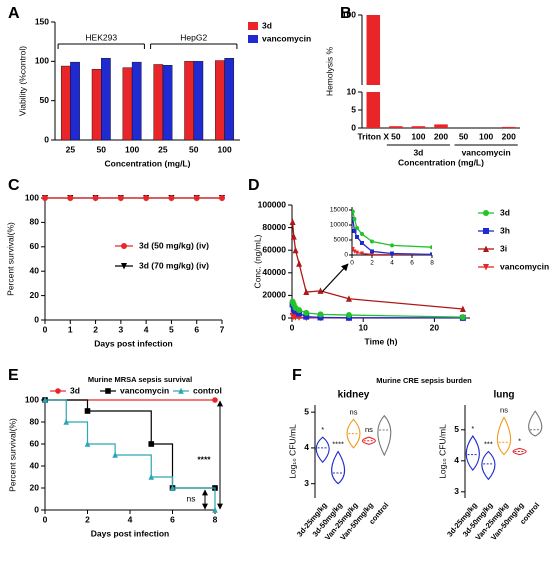  Describe the element at coordinates (35, 270) in the screenshot. I see `y-tick-label: 40` at that location.